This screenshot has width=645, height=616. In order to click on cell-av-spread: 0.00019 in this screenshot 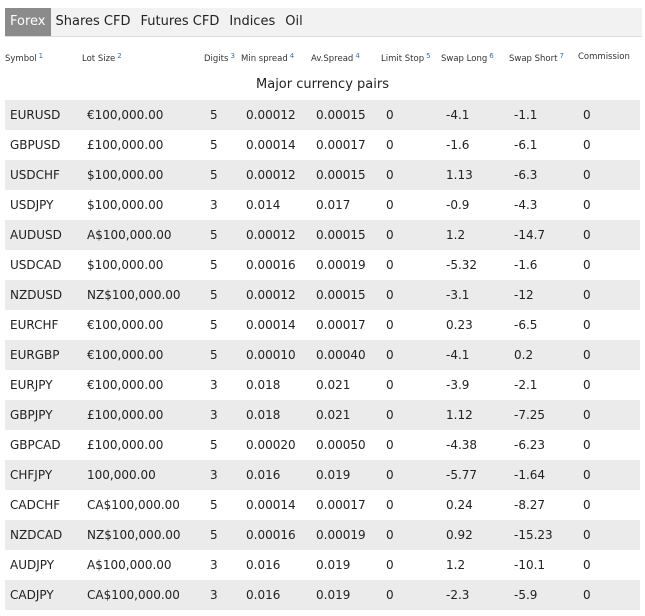, I will do `click(341, 535)`.